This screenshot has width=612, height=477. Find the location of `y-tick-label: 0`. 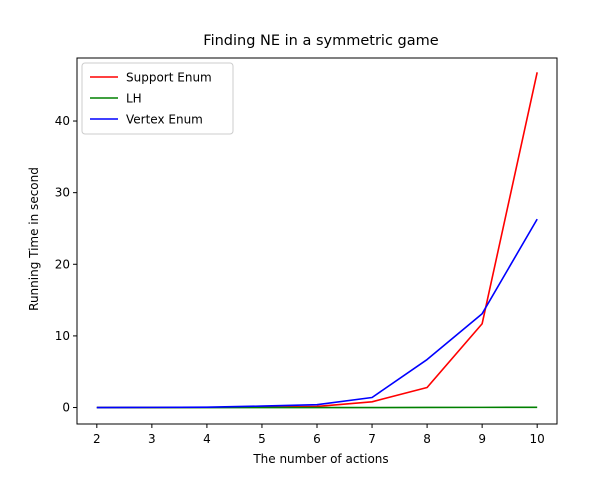

y-tick-label: 0 is located at coordinates (66, 408).